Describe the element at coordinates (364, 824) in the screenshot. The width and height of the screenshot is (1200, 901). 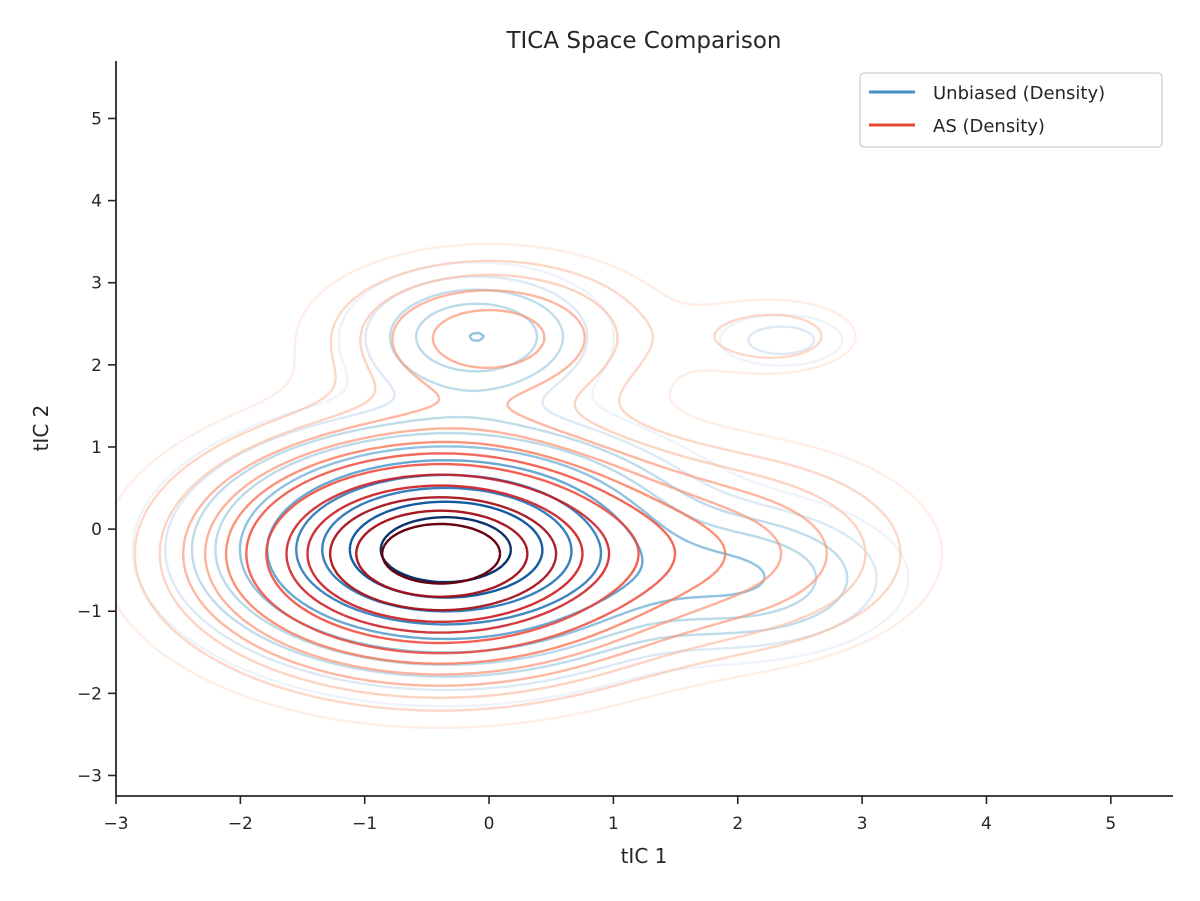
I see `x-tick-label: −1` at that location.